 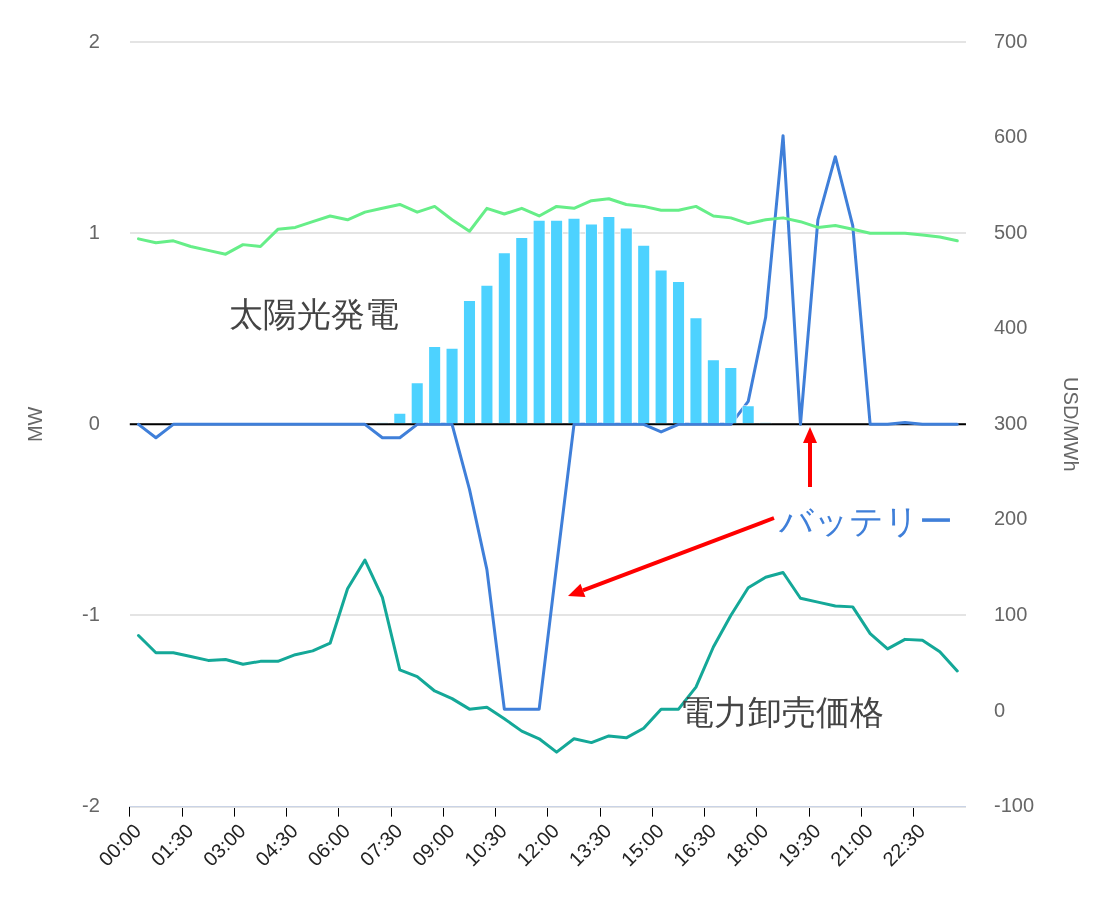 I want to click on y2-tick-label: -100, so click(x=1013, y=805).